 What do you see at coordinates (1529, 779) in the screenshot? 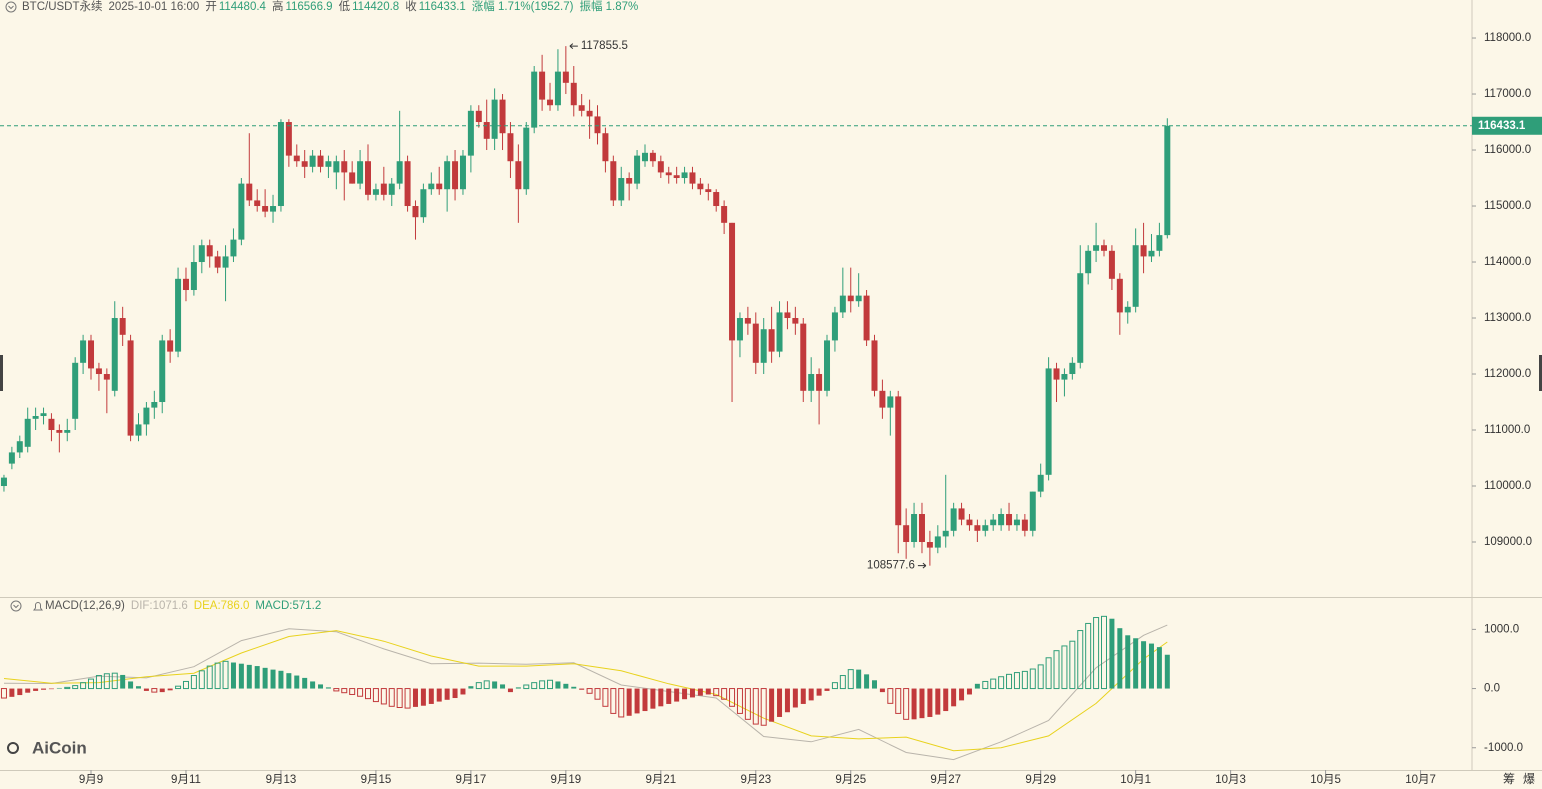
I see `toolbar-button: 爆` at bounding box center [1529, 779].